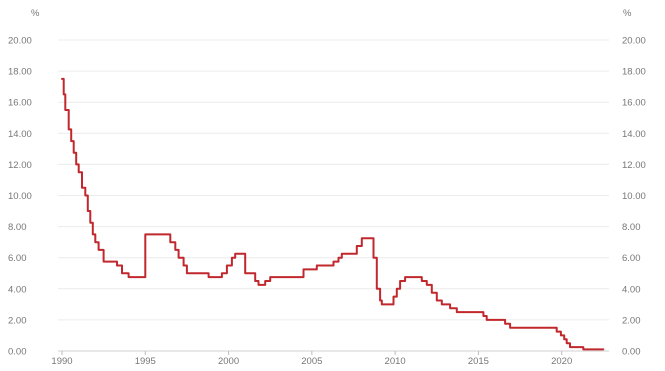 This screenshot has width=665, height=371. I want to click on y-tick-label-right: 20.00, so click(634, 41).